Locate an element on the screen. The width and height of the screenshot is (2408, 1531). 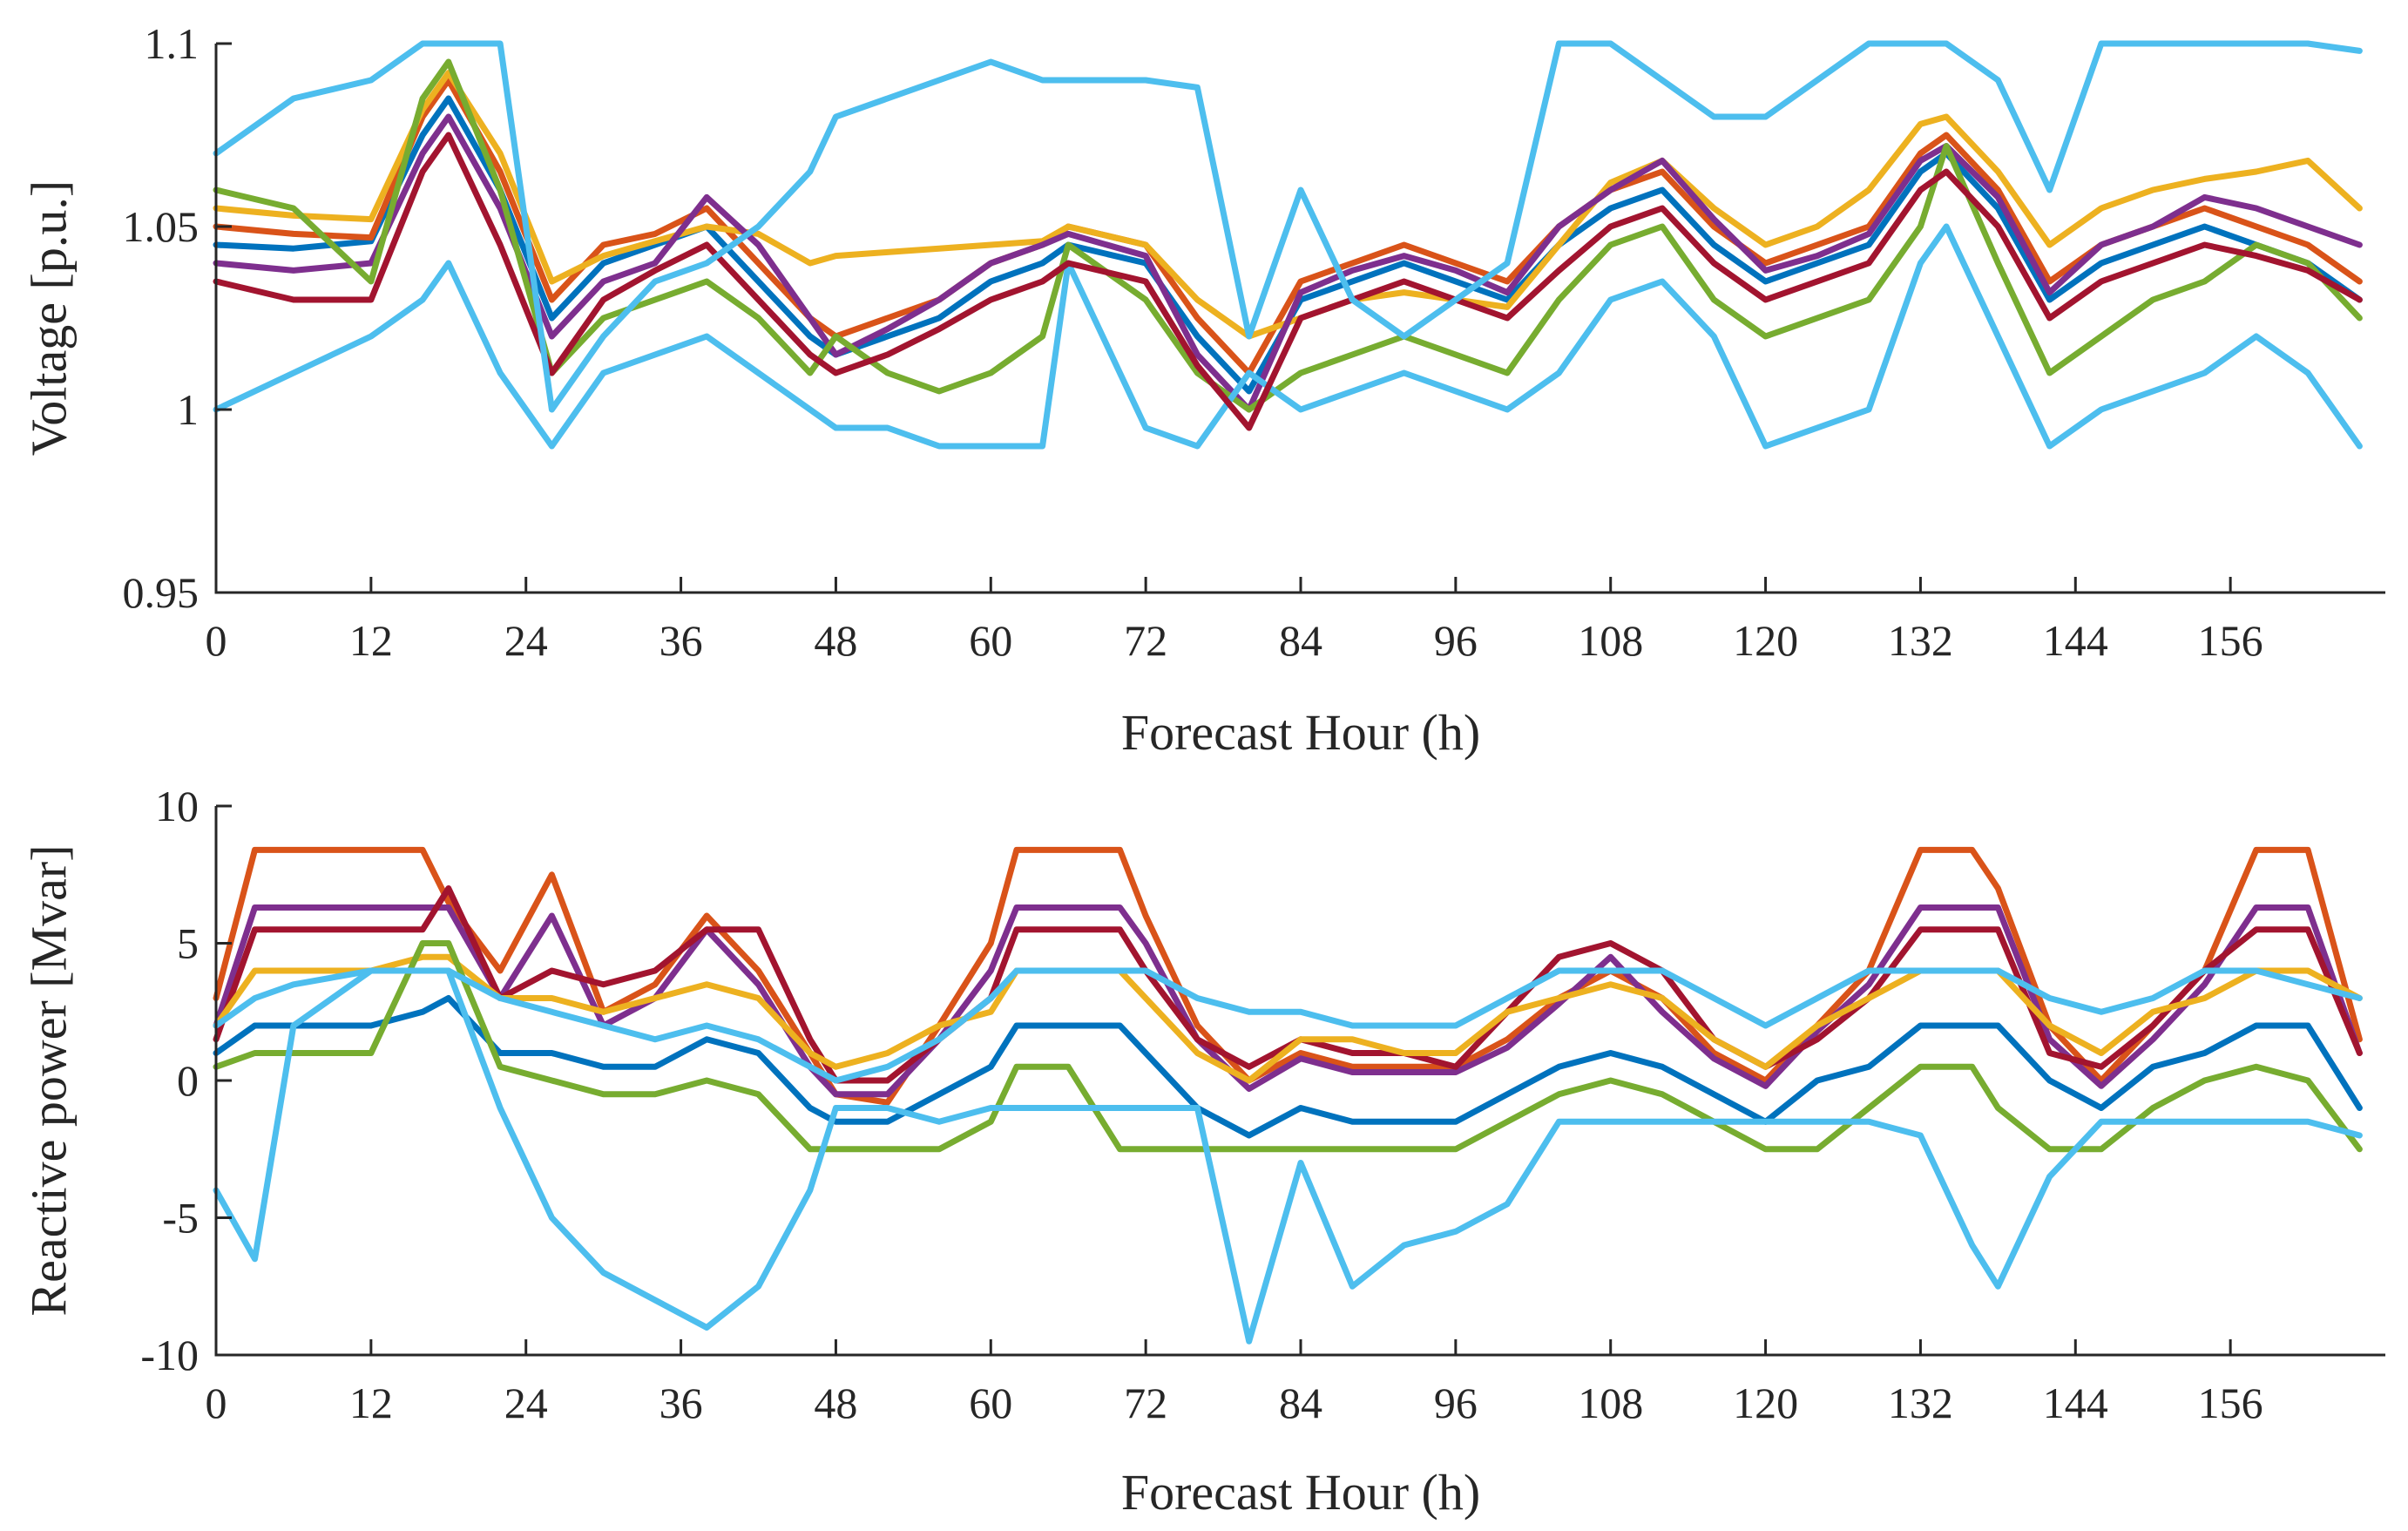
reactive-power-chart-y-tick-label: -5 is located at coordinates (180, 1218).